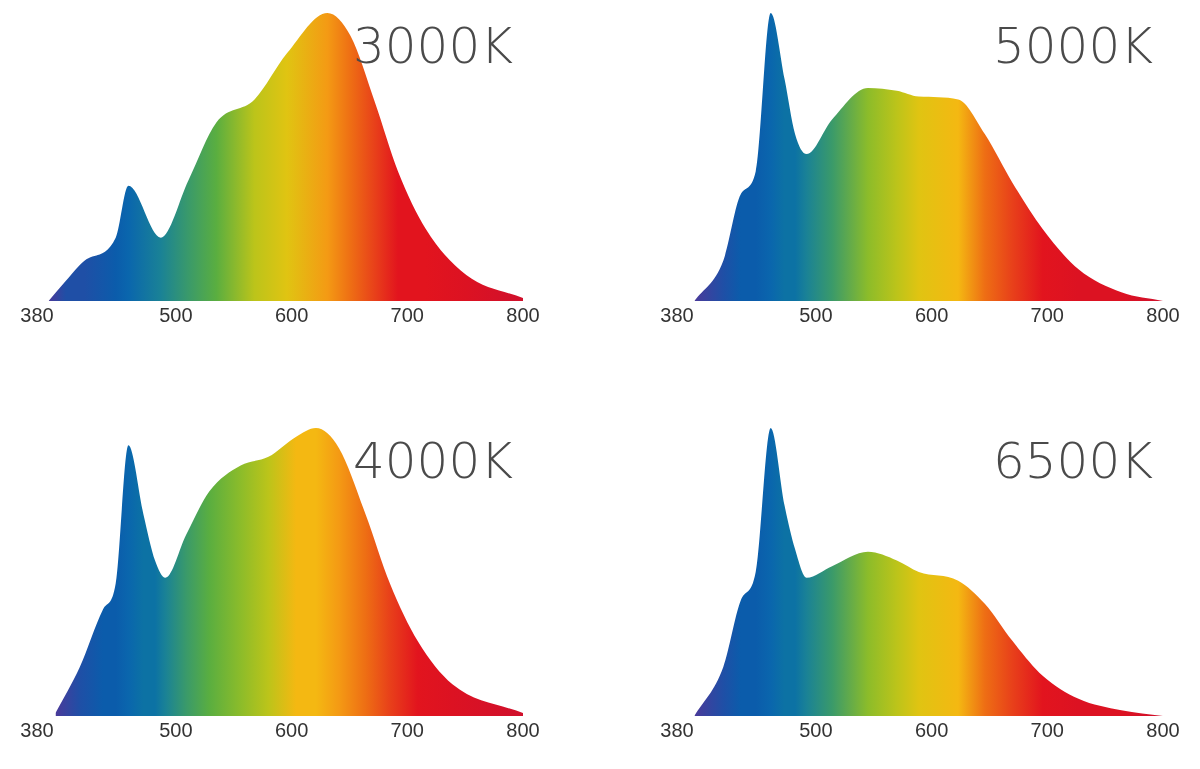 Image resolution: width=1200 pixels, height=769 pixels. Describe the element at coordinates (433, 460) in the screenshot. I see `chart-title: 4000K` at that location.